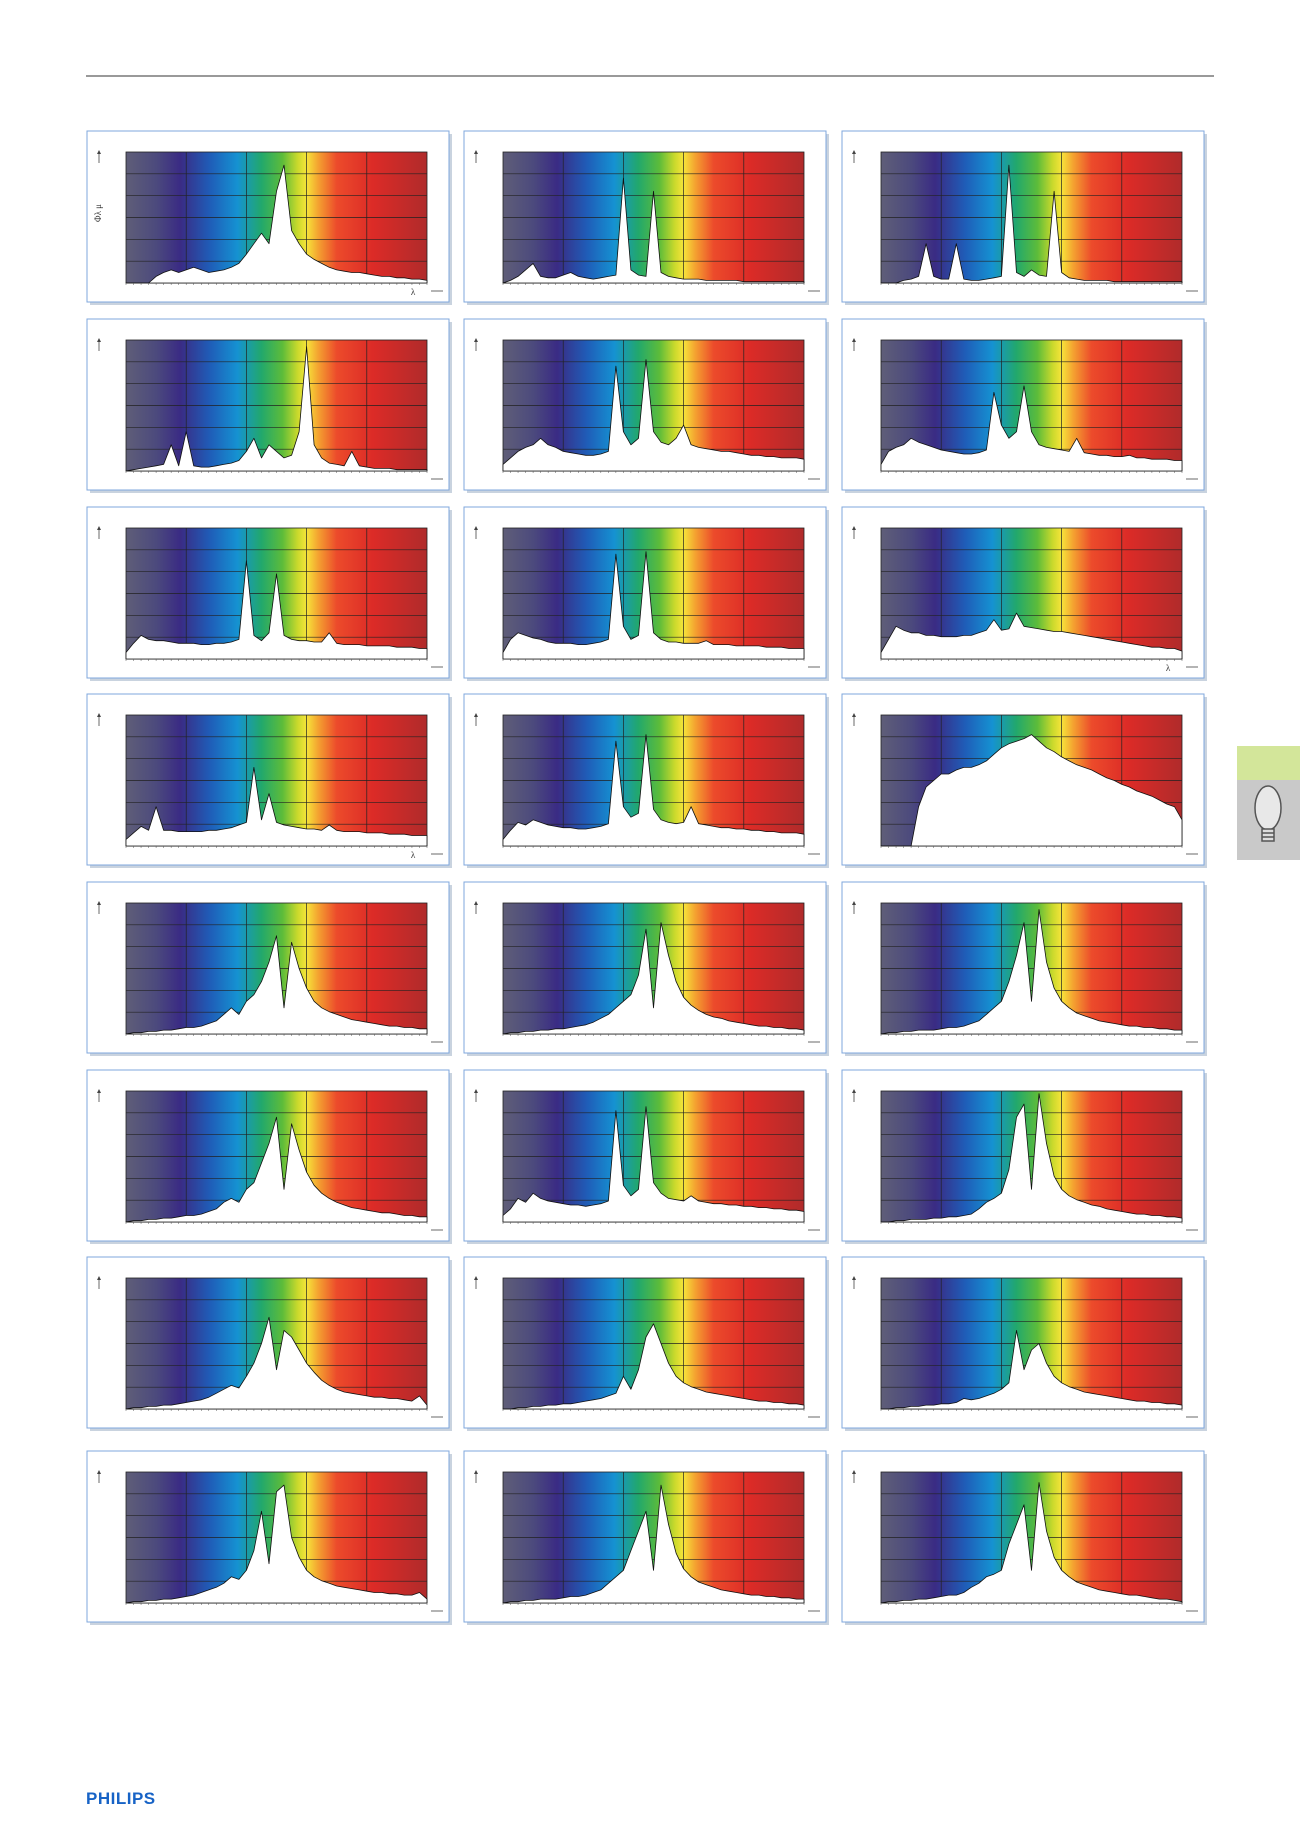  Describe the element at coordinates (98, 213) in the screenshot. I see `y-axis-label: Φλ μ` at that location.